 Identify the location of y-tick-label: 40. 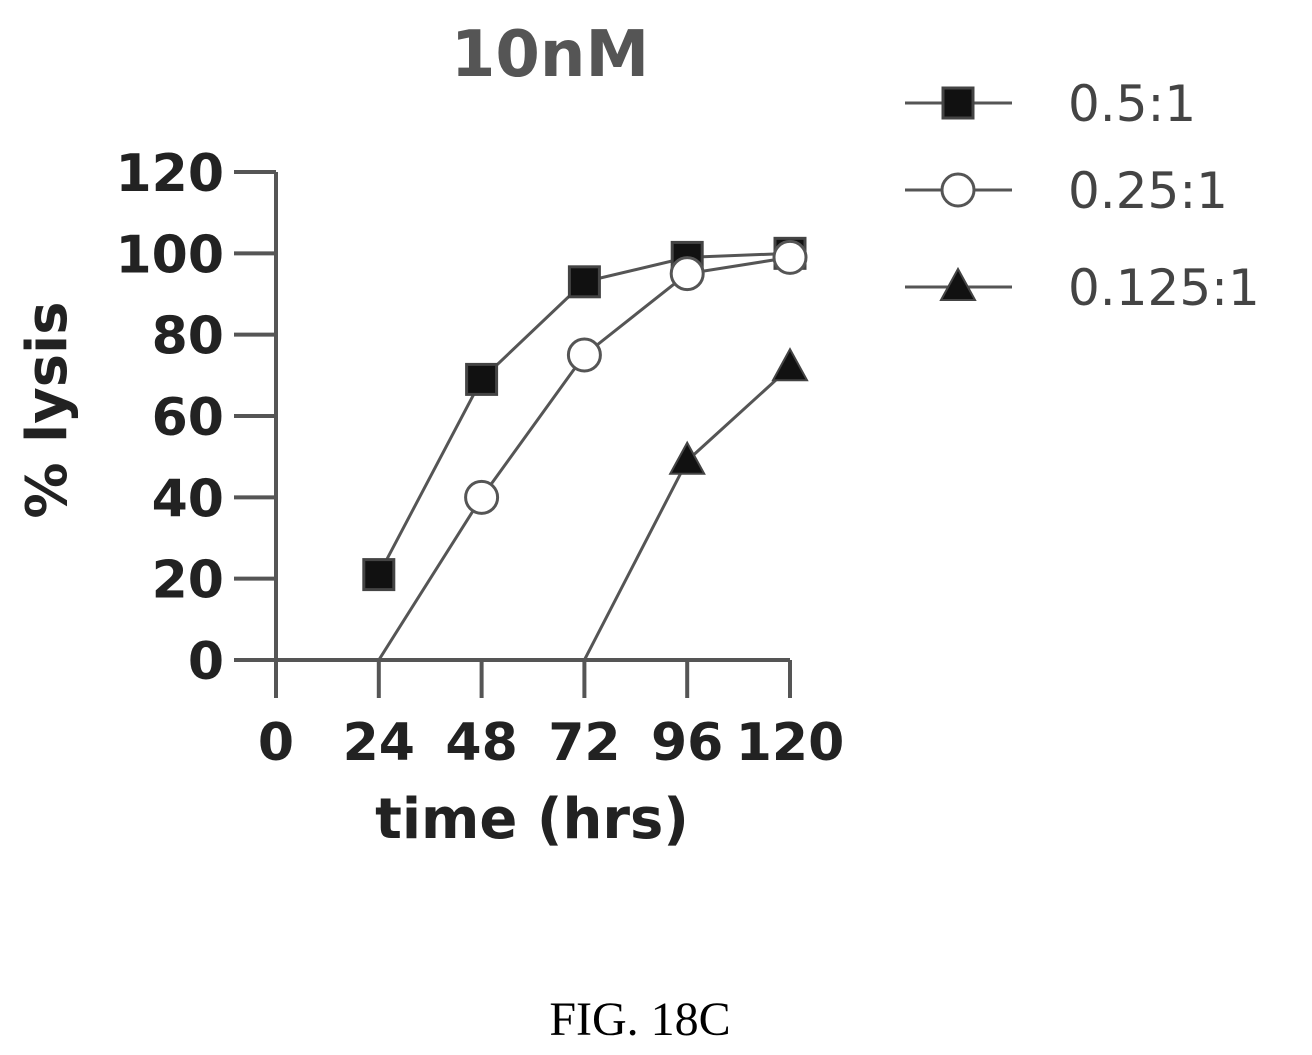
(188, 499).